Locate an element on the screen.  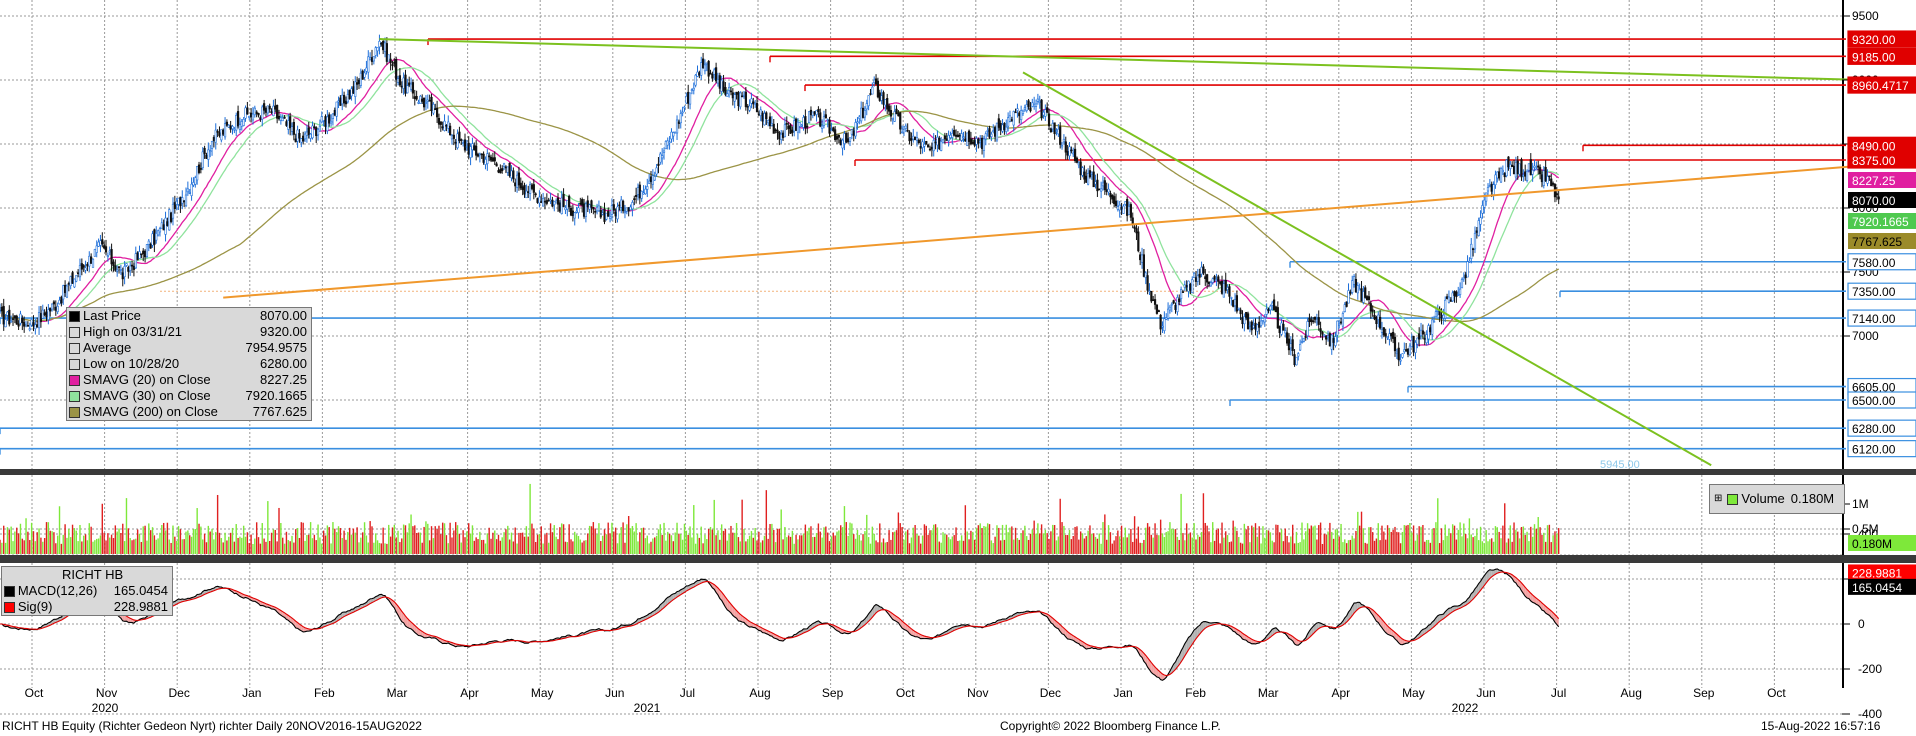
price-tag-label: 6280.00 is located at coordinates (1874, 429).